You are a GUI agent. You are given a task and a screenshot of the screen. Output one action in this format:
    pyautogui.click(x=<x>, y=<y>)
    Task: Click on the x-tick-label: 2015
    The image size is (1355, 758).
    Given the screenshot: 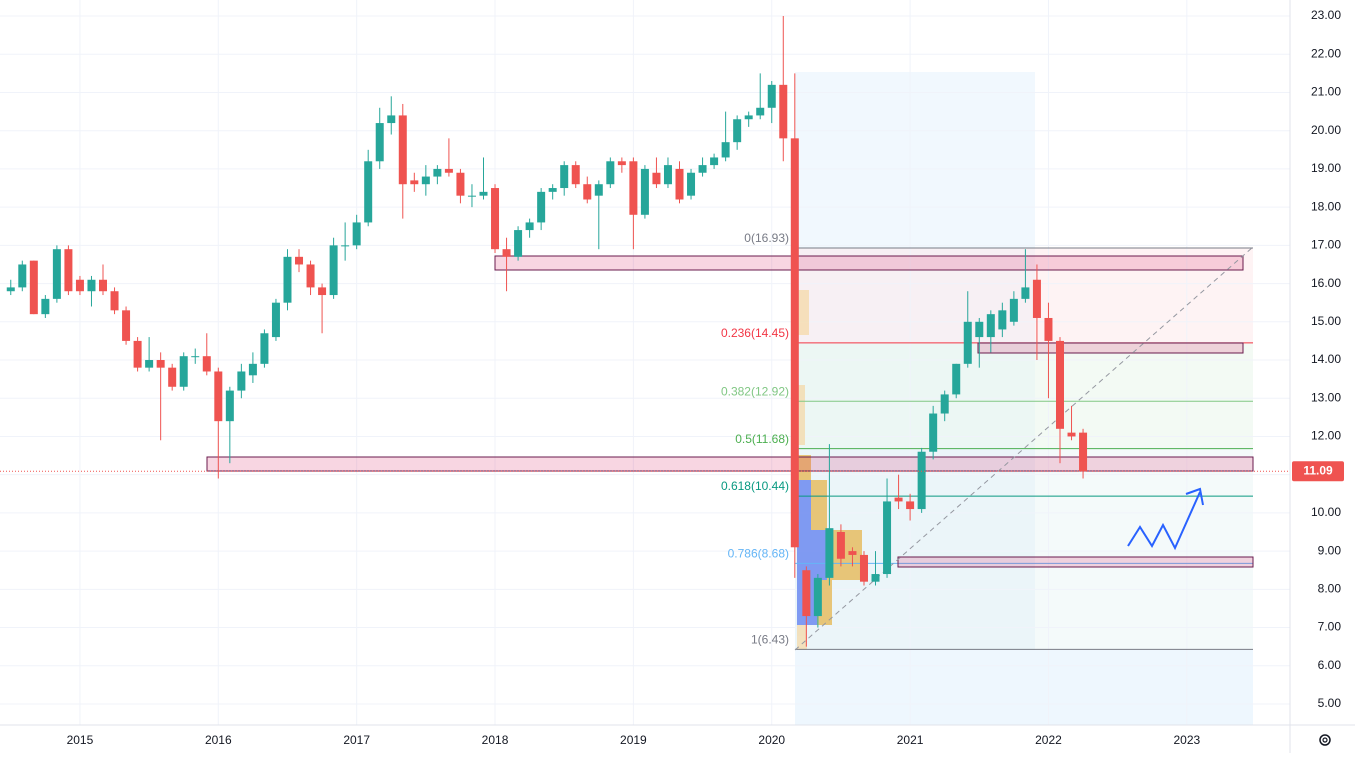 What is the action you would take?
    pyautogui.click(x=80, y=740)
    